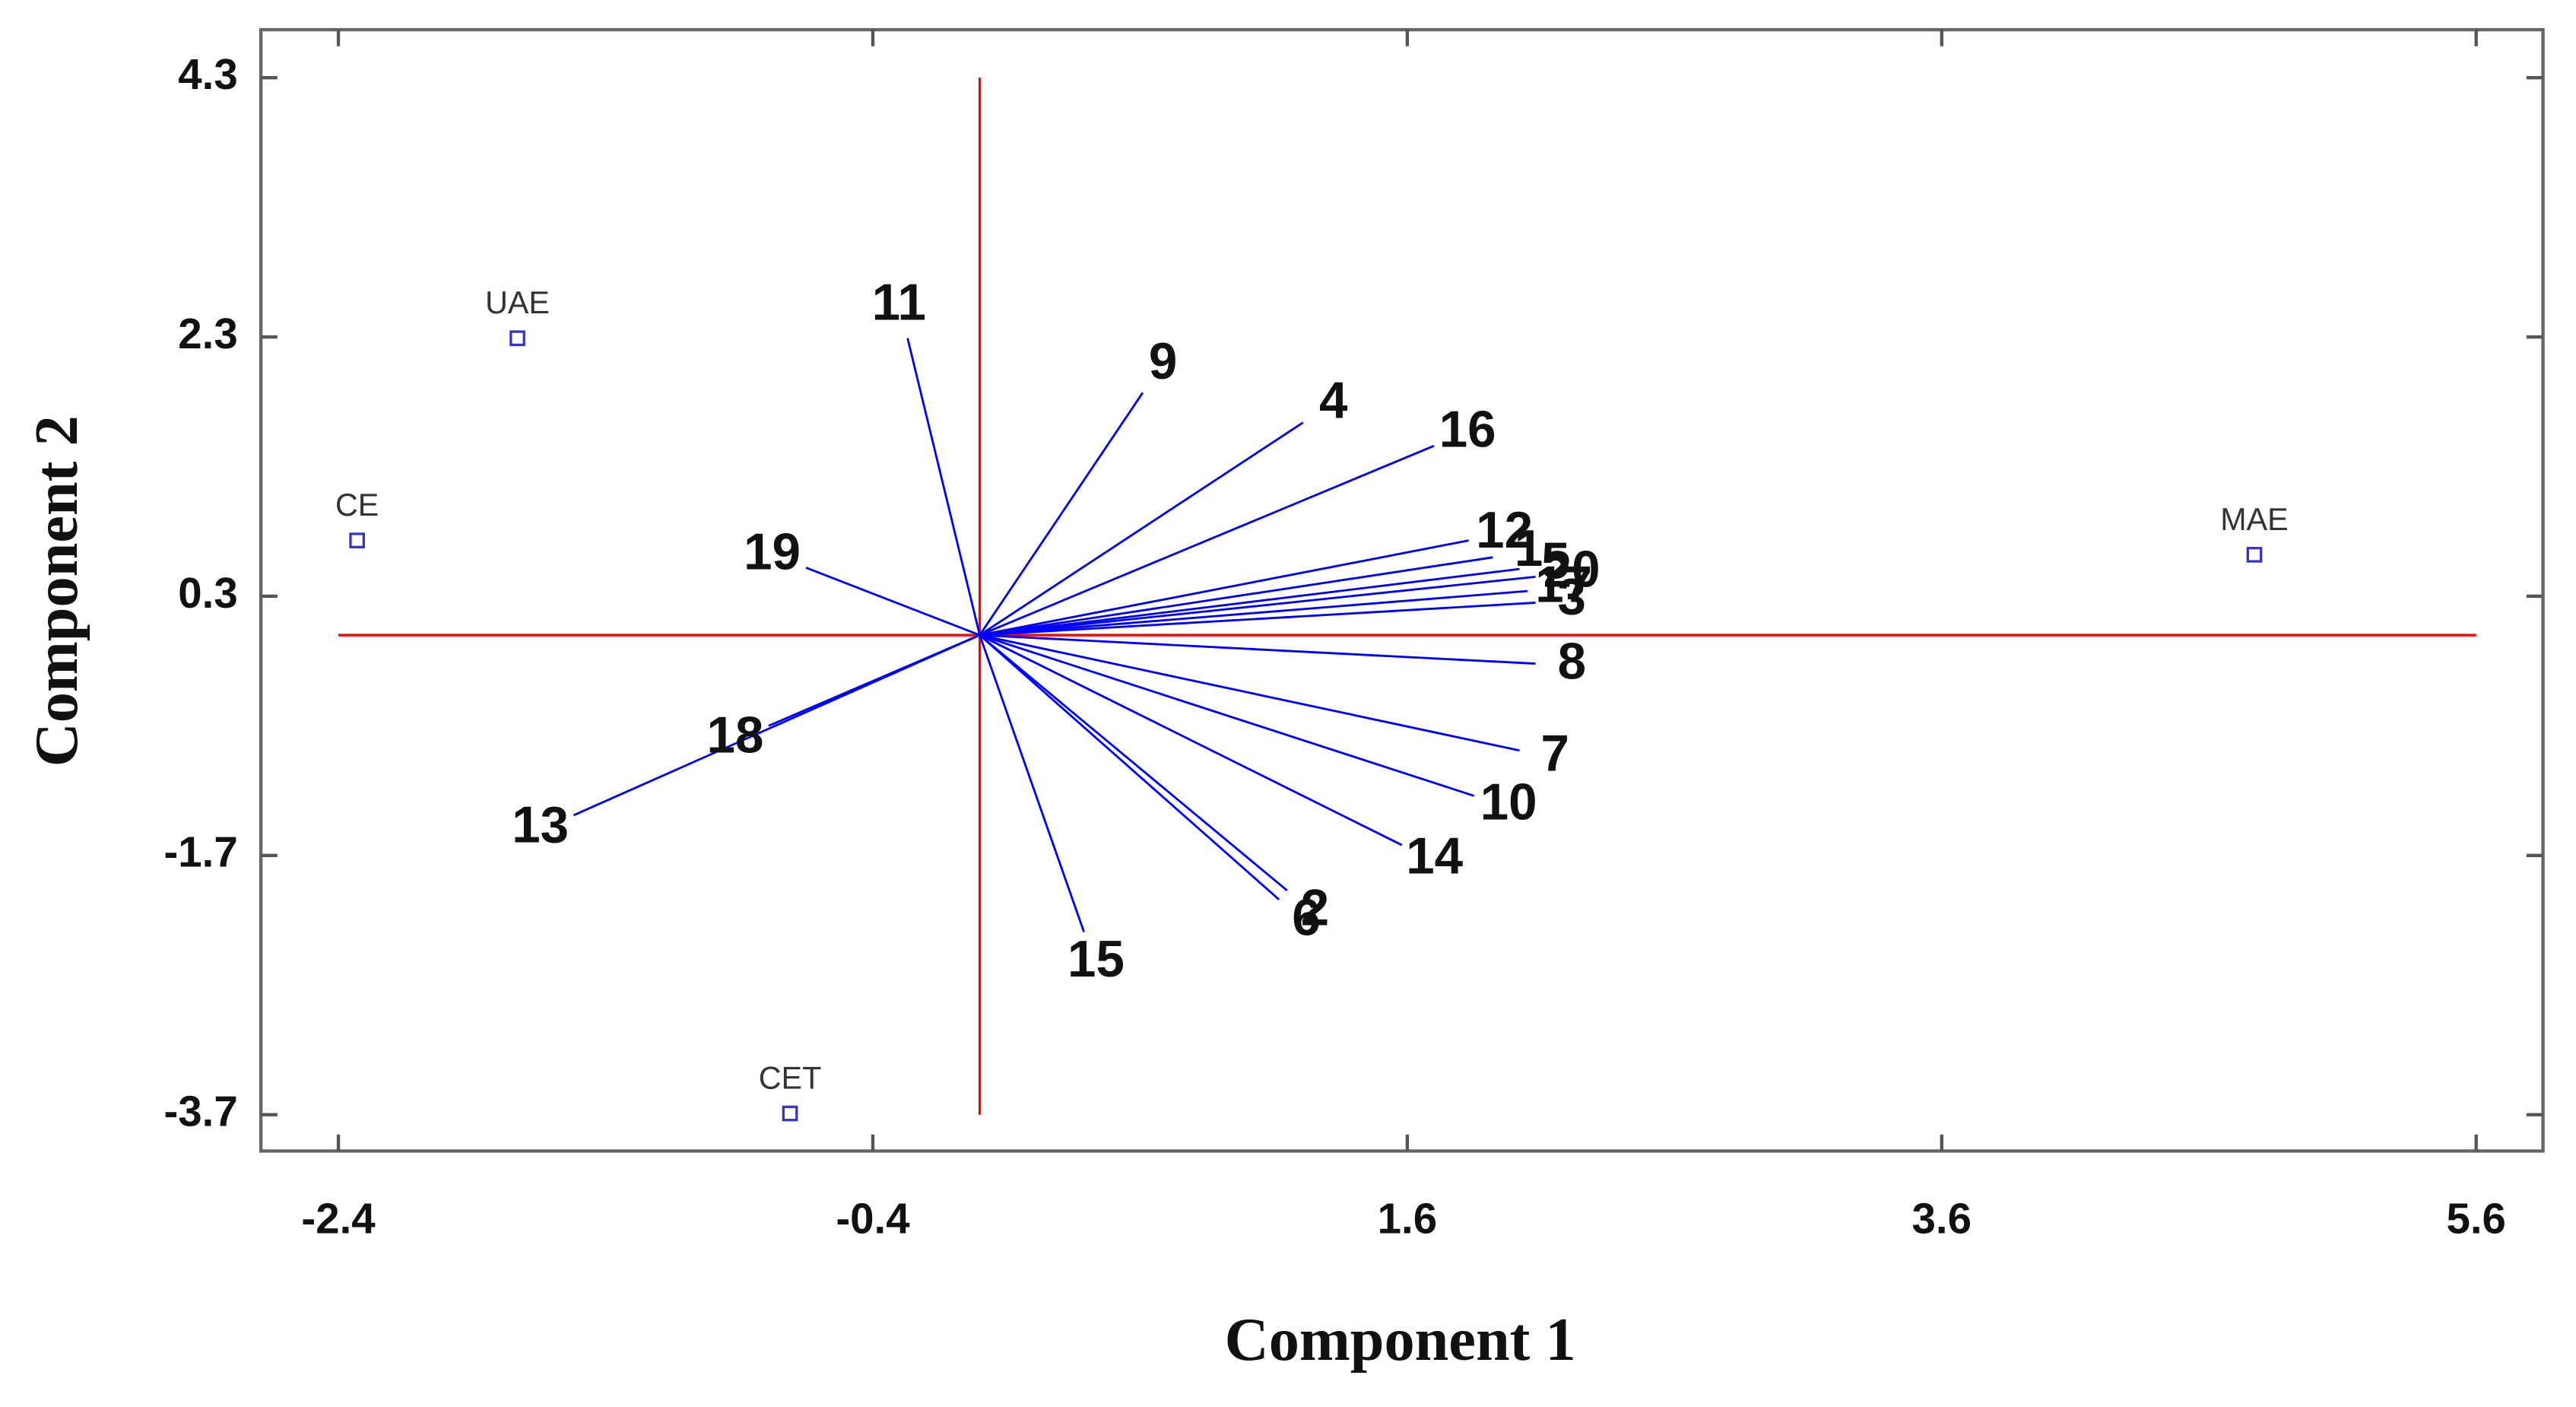  I want to click on y-axis-title: Component 2, so click(57, 591).